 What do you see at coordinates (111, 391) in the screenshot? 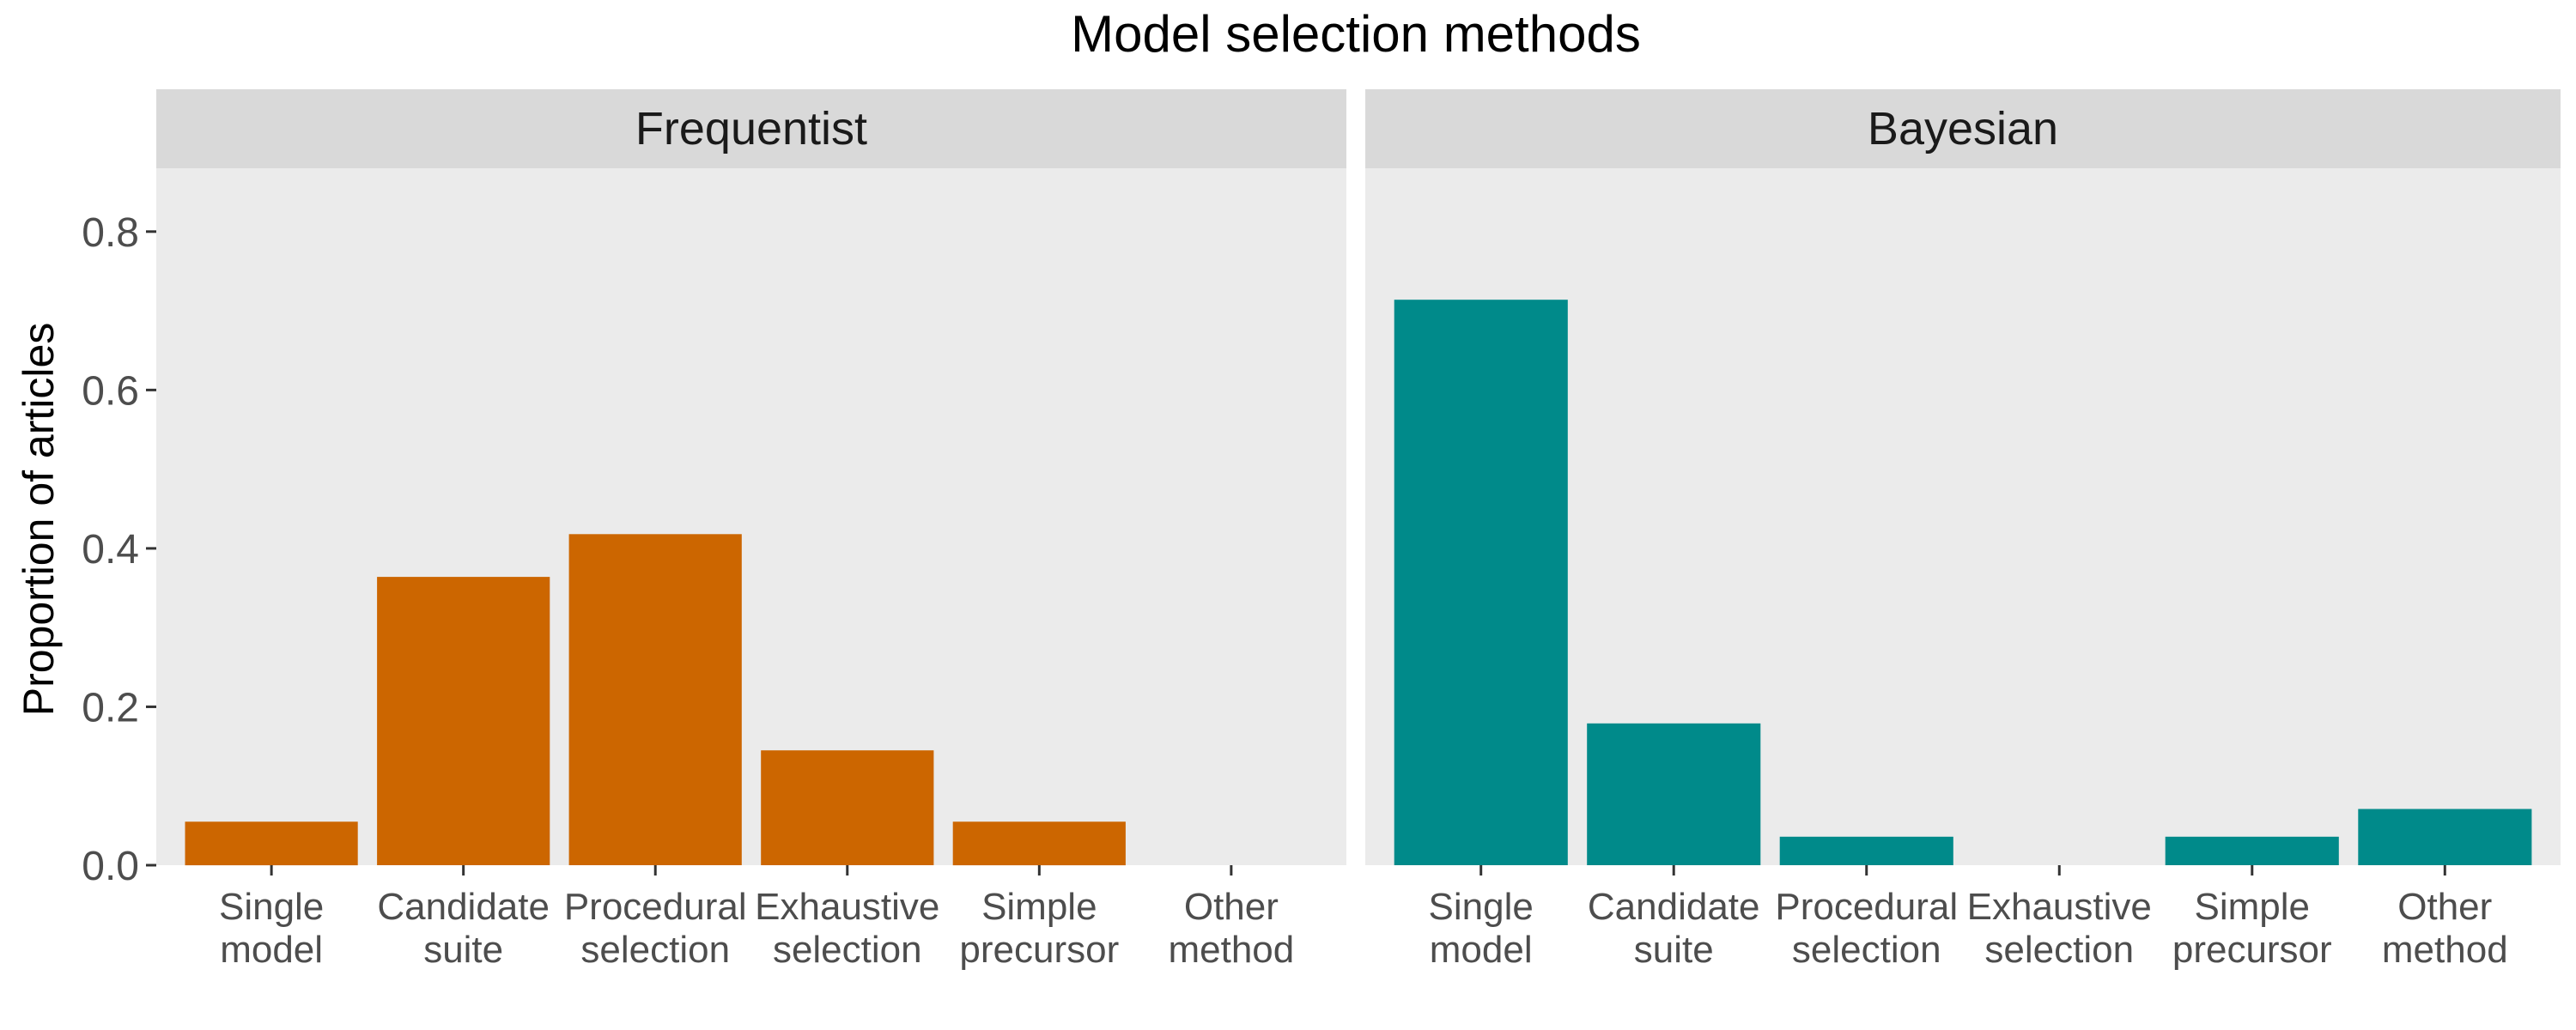
I see `y-tick-label: 0.6` at bounding box center [111, 391].